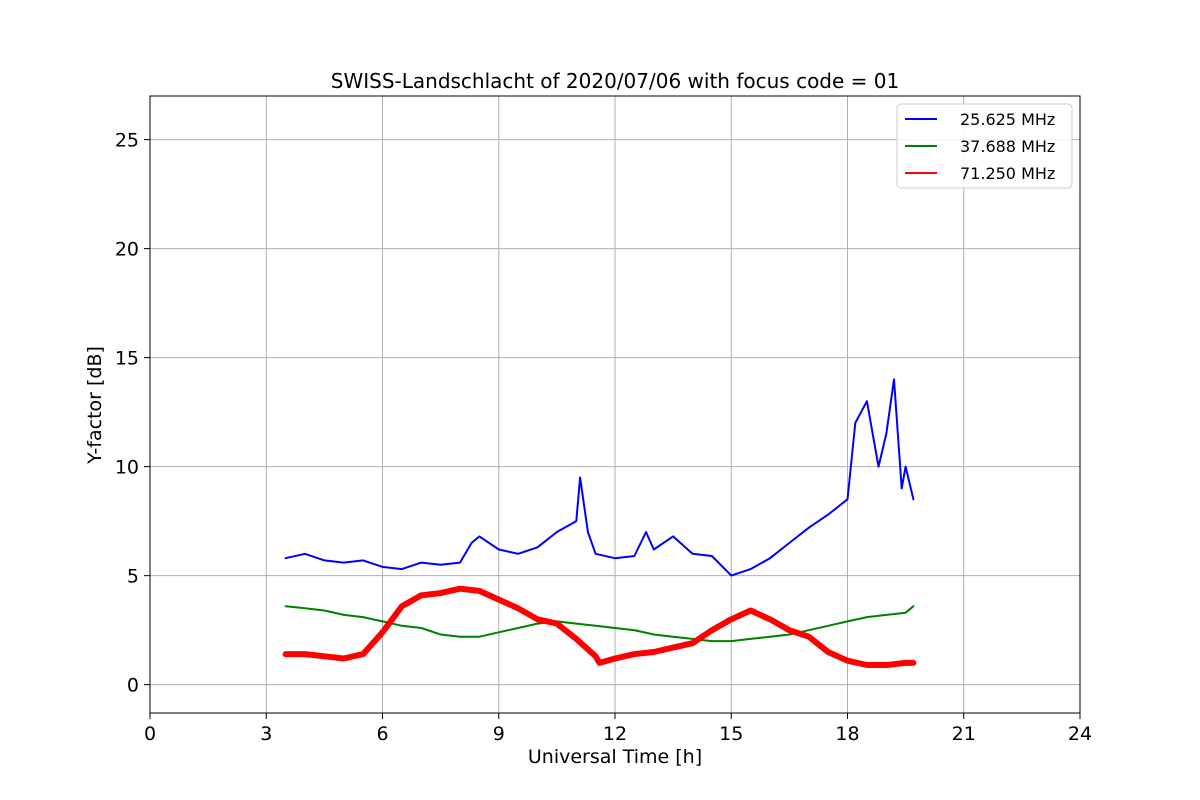 Image resolution: width=1200 pixels, height=800 pixels. I want to click on y-tick-label: 0, so click(133, 686).